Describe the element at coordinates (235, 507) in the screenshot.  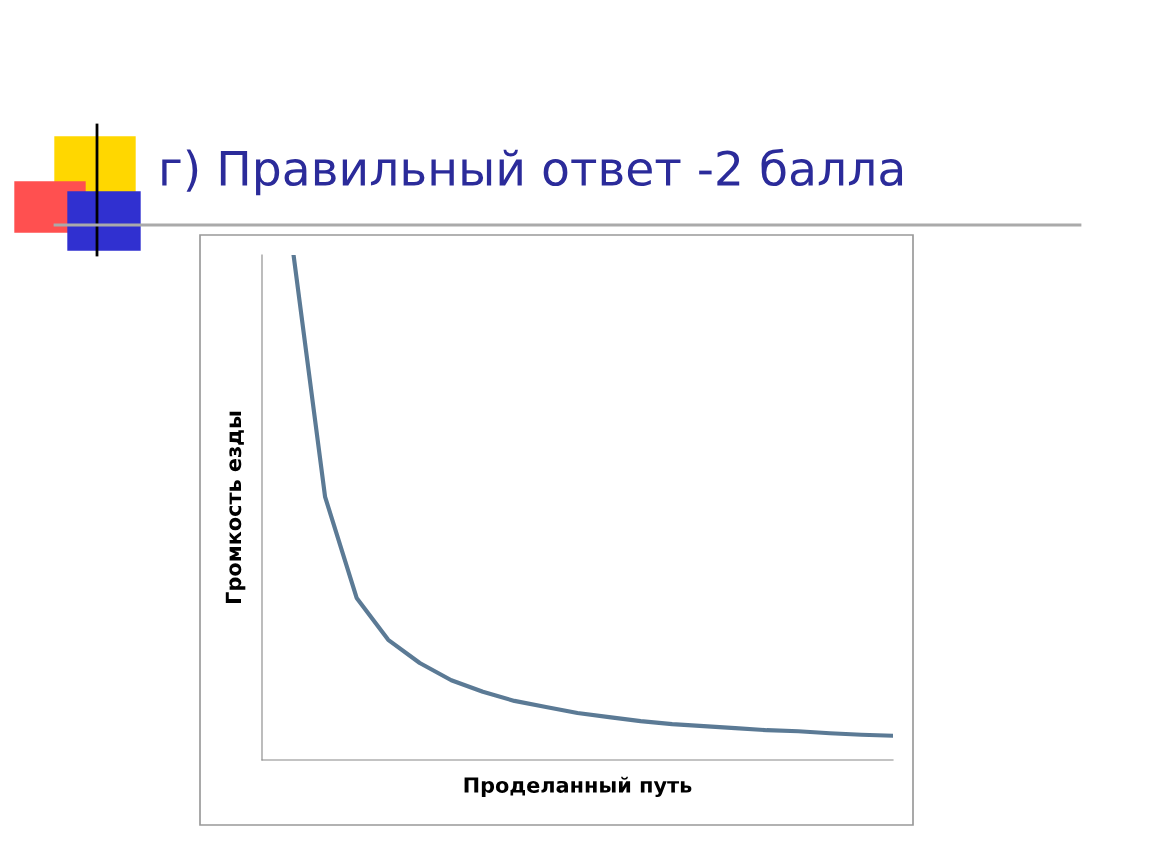
I see `y-axis-title: Громкость езды` at that location.